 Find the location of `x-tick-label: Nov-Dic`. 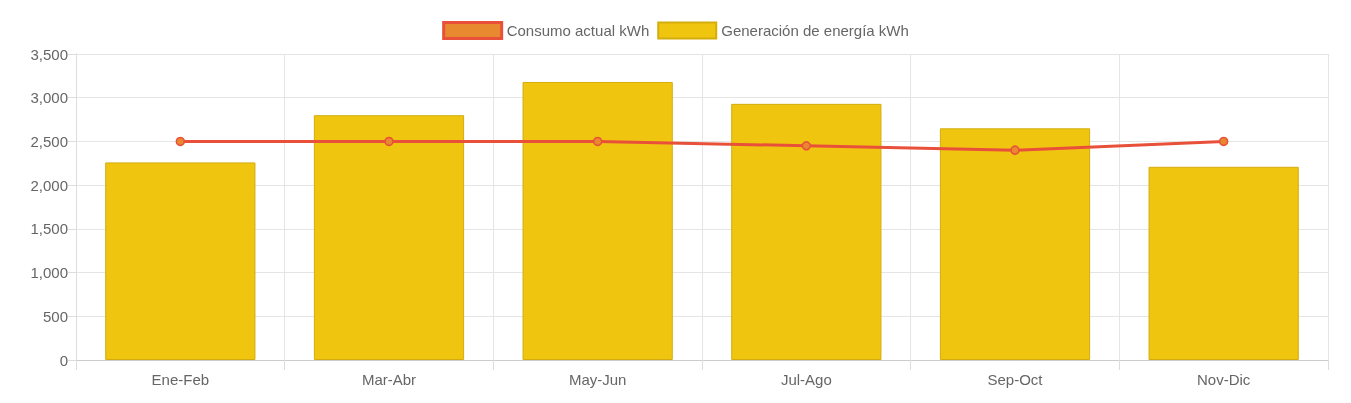

x-tick-label: Nov-Dic is located at coordinates (1223, 379).